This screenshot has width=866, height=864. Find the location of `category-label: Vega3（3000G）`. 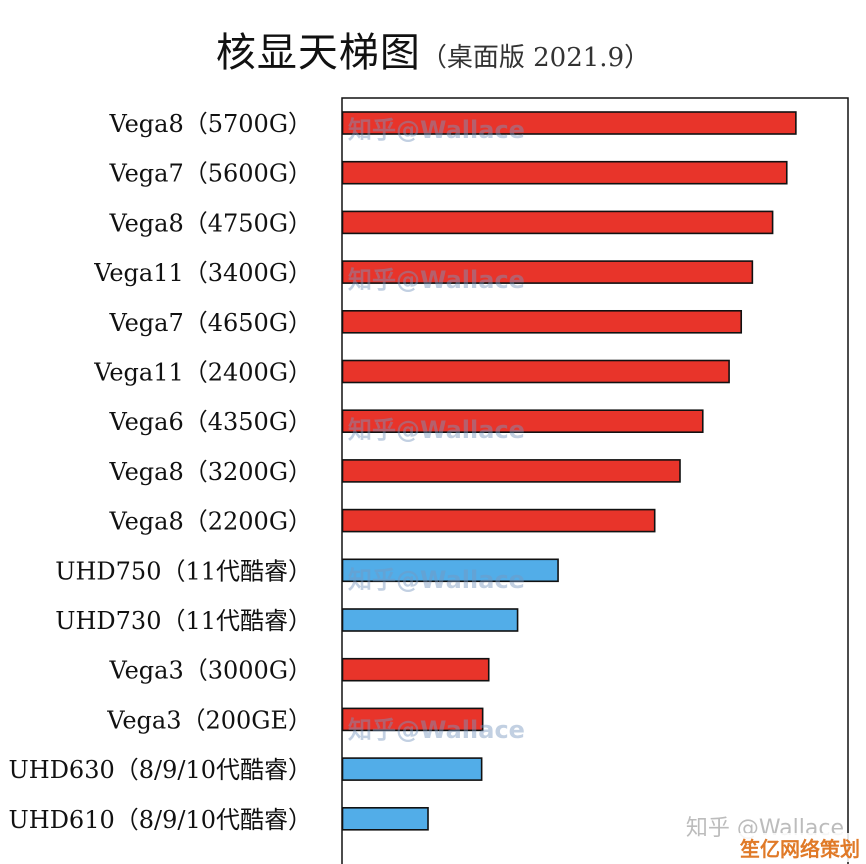

category-label: Vega3（3000G） is located at coordinates (210, 671).